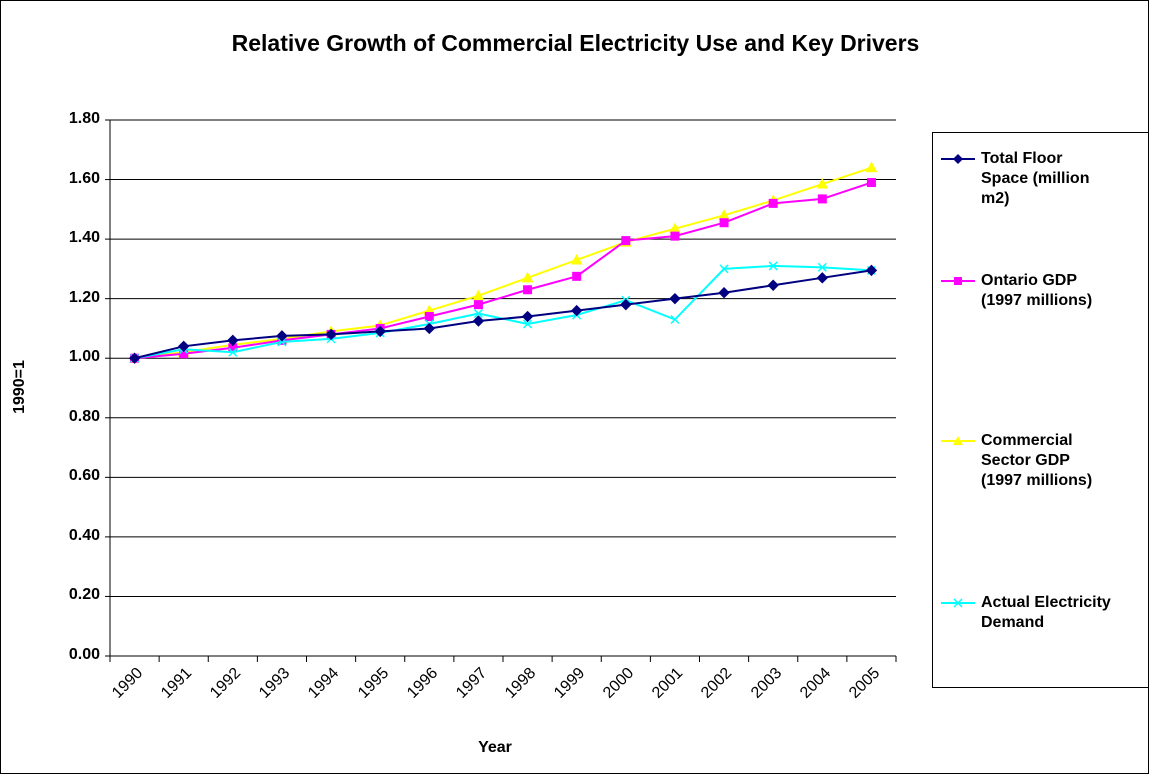 The height and width of the screenshot is (776, 1151). I want to click on legend-label: Ontario GDP (1997 millions), so click(1063, 291).